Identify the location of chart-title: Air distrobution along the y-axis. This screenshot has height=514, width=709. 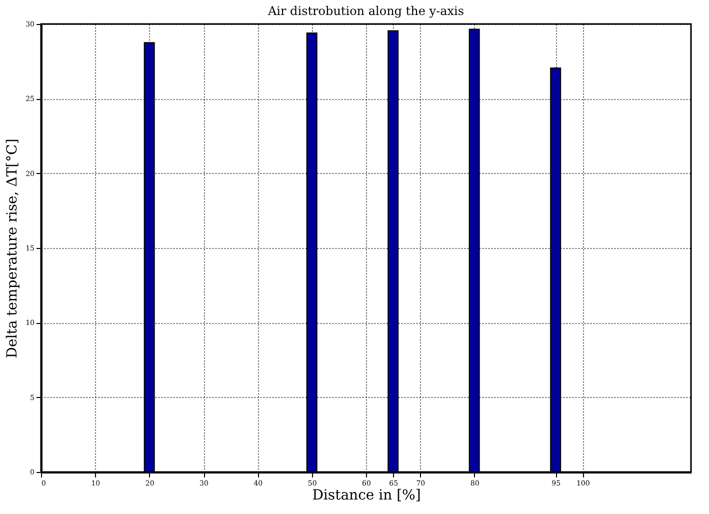
(365, 11).